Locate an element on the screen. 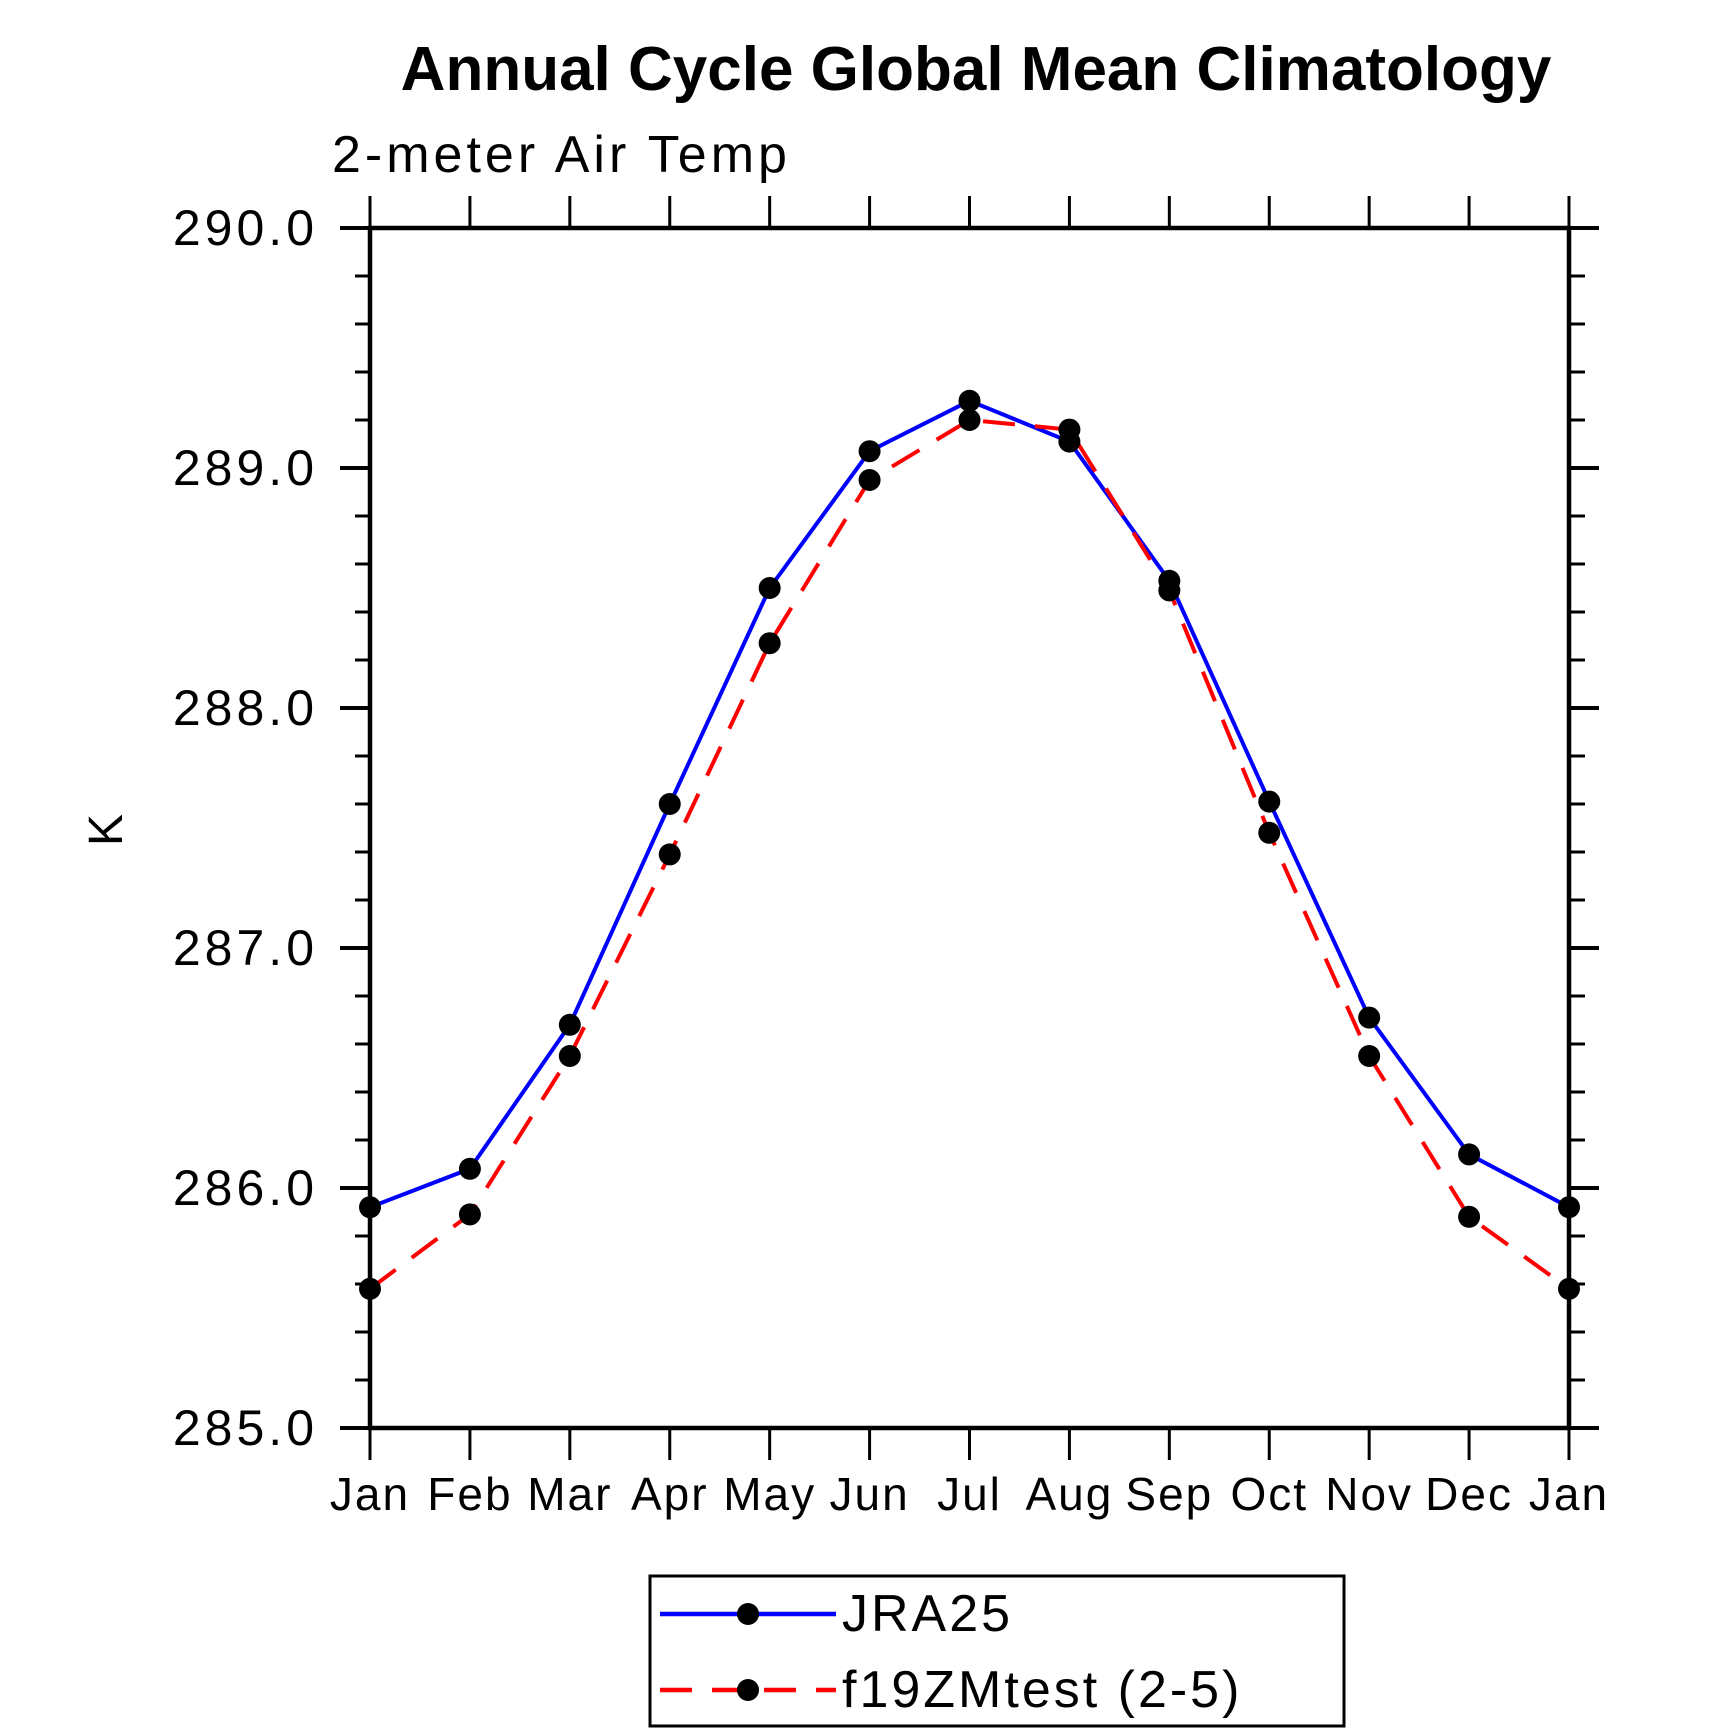 The height and width of the screenshot is (1735, 1710). chart-title: Annual Cycle Global Mean Climatology is located at coordinates (976, 69).